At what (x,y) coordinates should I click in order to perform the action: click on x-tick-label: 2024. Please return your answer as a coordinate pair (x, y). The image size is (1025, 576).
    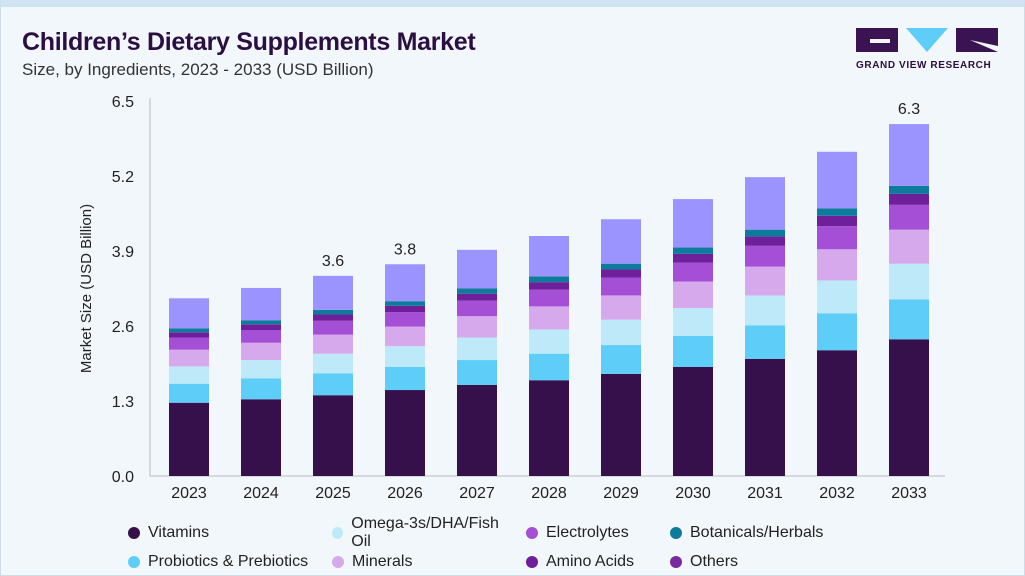
    Looking at the image, I should click on (261, 493).